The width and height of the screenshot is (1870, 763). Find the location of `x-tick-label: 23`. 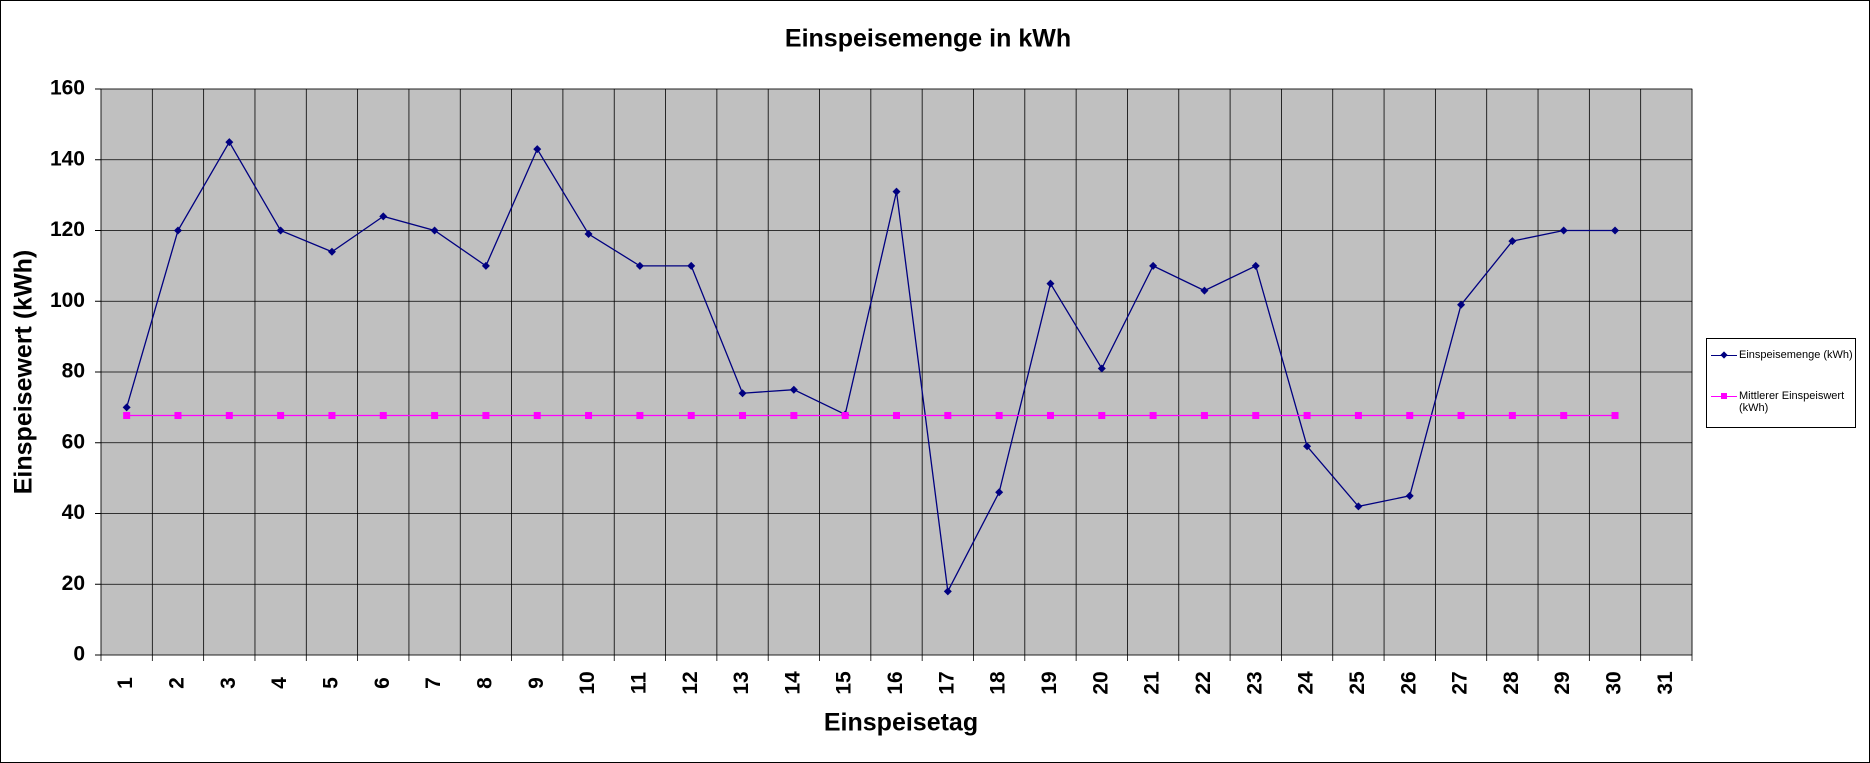

x-tick-label: 23 is located at coordinates (1254, 682).